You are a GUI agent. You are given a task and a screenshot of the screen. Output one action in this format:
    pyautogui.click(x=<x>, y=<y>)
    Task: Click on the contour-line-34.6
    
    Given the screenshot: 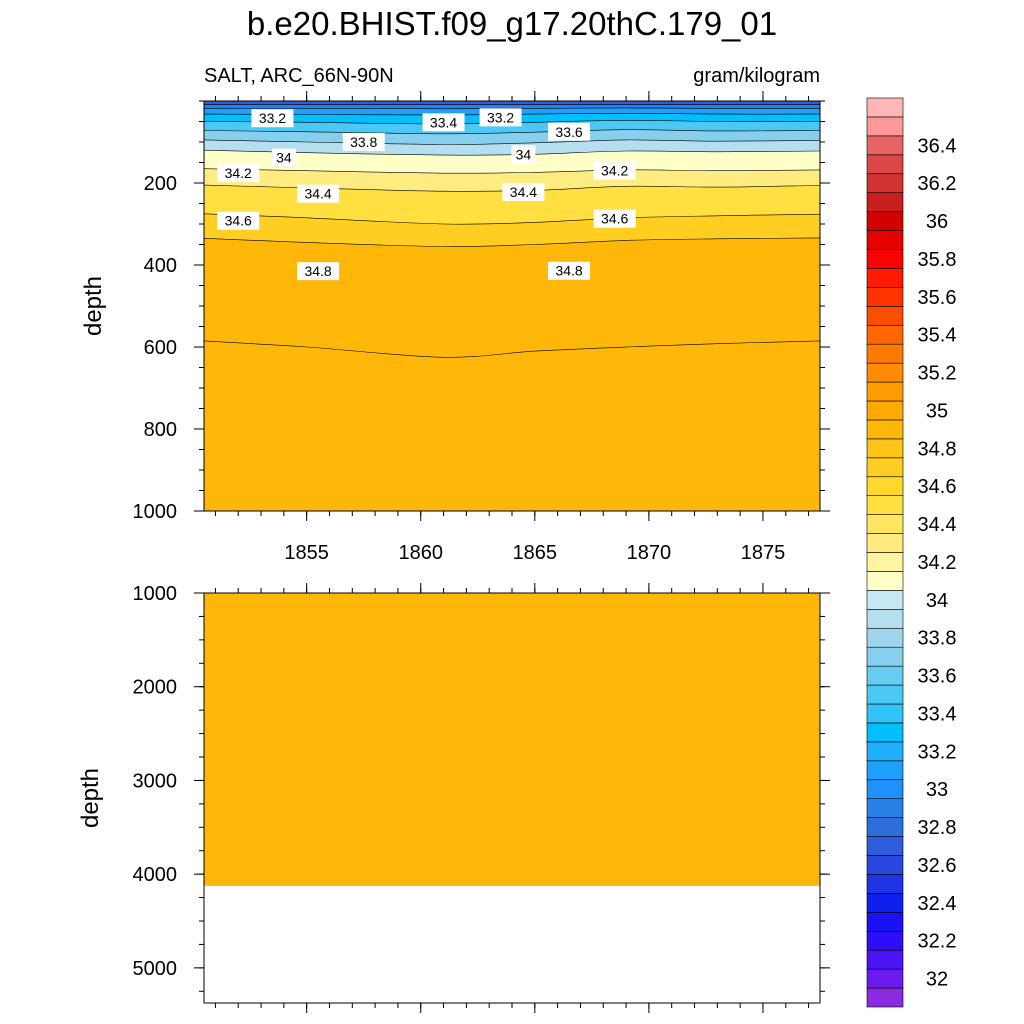 What is the action you would take?
    pyautogui.click(x=512, y=219)
    